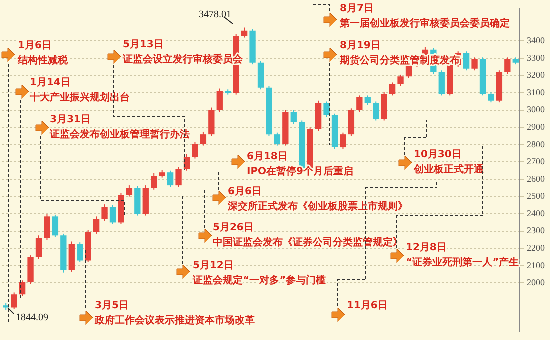 This screenshot has height=340, width=550. I want to click on y-tick-label: 3100, so click(536, 92).